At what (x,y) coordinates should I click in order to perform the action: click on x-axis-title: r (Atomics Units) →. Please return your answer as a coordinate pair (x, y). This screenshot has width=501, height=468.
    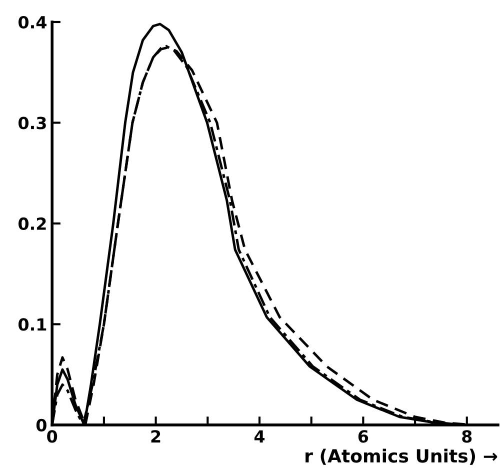
    Looking at the image, I should click on (402, 456).